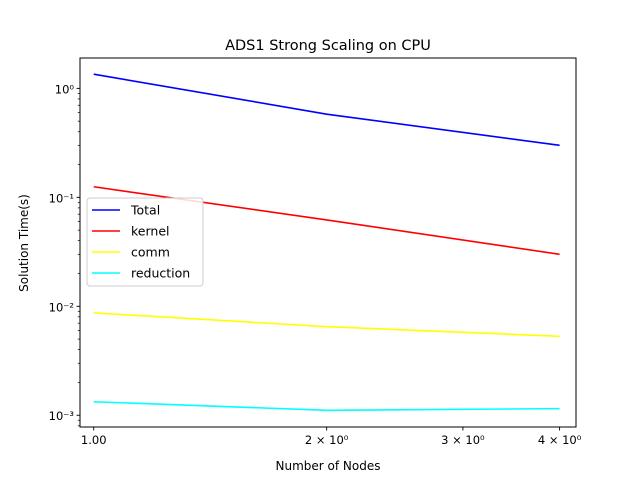  Describe the element at coordinates (328, 46) in the screenshot. I see `chart-title: ADS1 Strong Scaling on CPU` at that location.